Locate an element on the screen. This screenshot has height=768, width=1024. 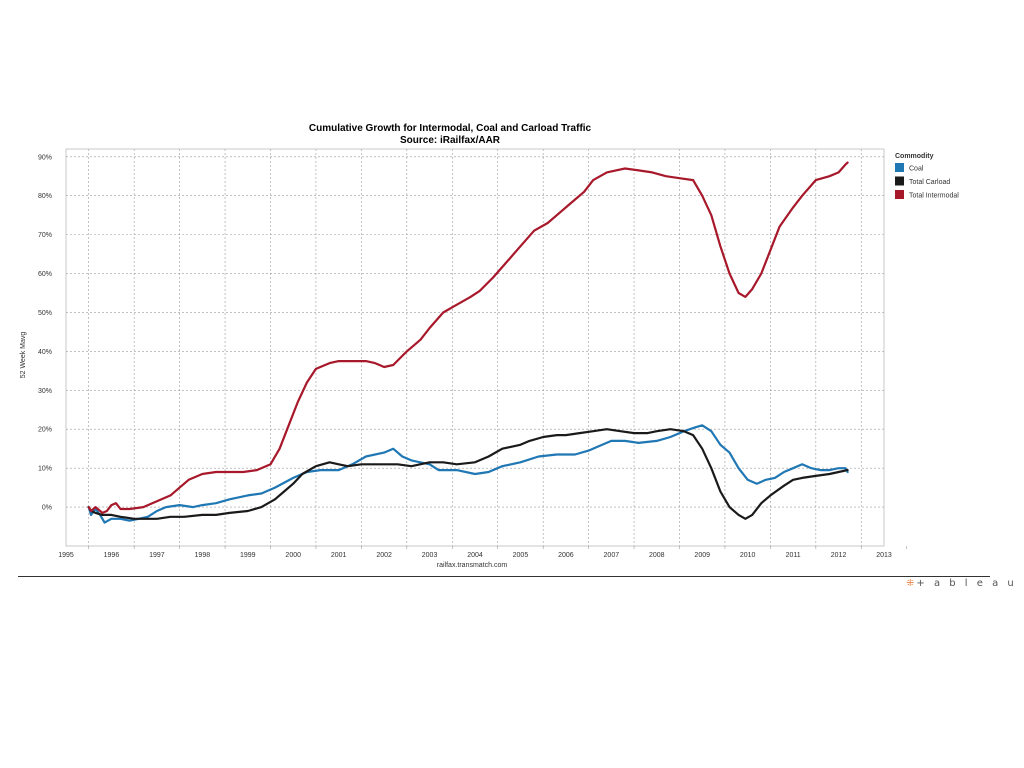
y-tick-label: 50% is located at coordinates (45, 313).